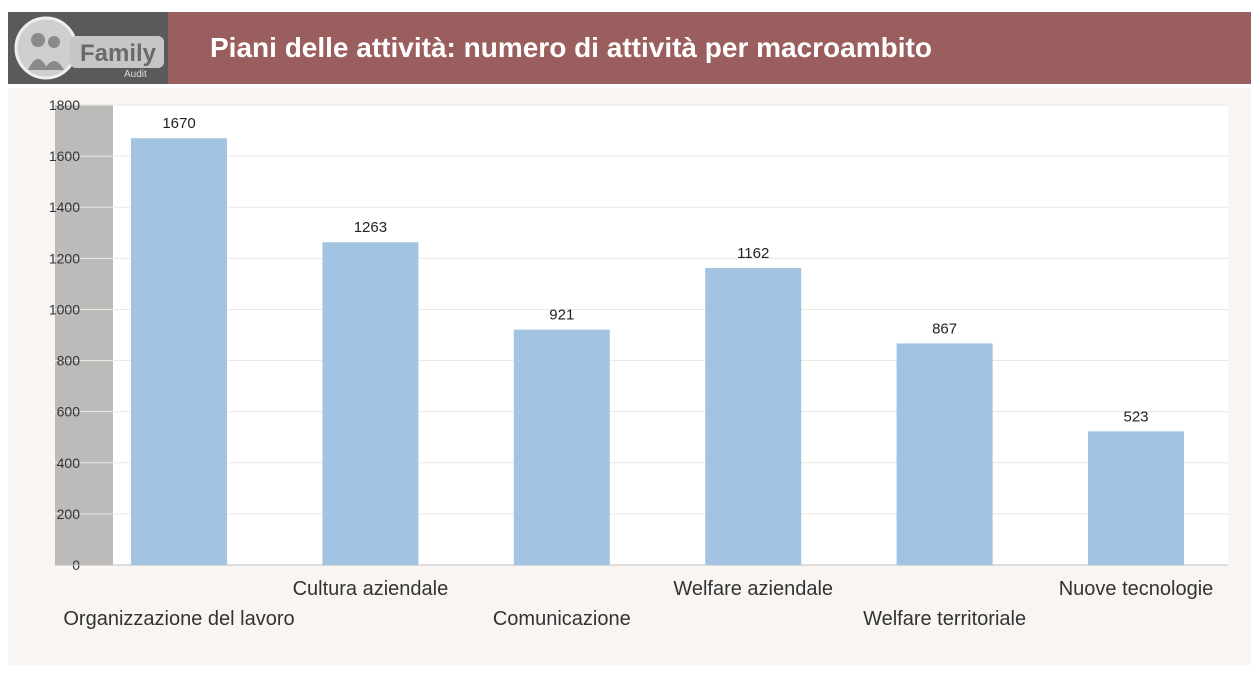 The width and height of the screenshot is (1259, 673). I want to click on logo-text: Family, so click(118, 53).